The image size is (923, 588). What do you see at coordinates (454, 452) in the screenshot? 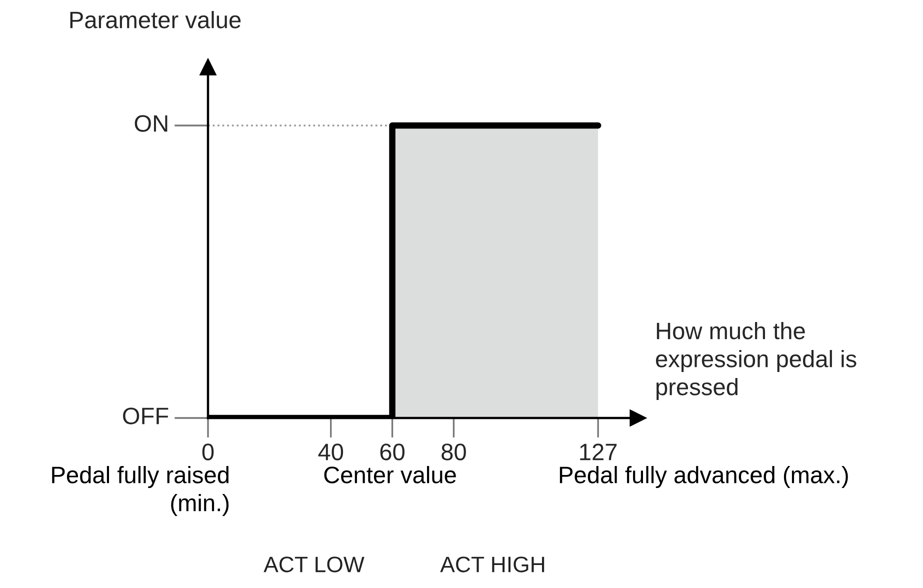
I see `x-tick-label: 80` at bounding box center [454, 452].